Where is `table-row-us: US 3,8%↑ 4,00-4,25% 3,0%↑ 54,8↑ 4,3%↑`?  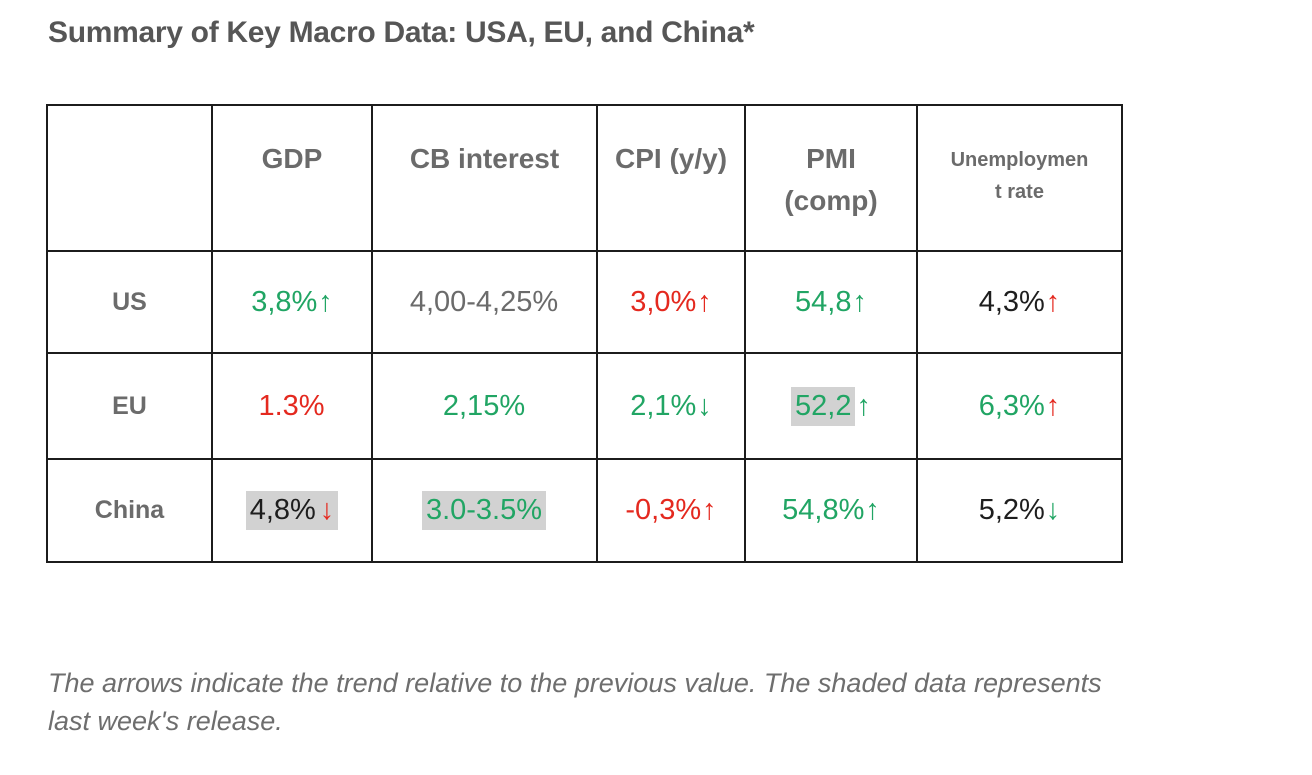 table-row-us: US 3,8%↑ 4,00-4,25% 3,0%↑ 54,8↑ 4,3%↑ is located at coordinates (584, 302).